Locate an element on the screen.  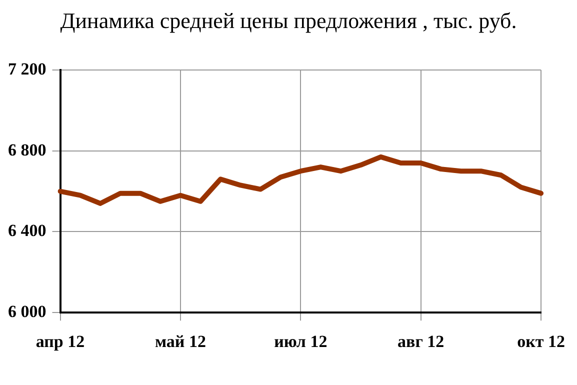
chart-title: Динамика средней цены предложения , тыс. руб. is located at coordinates (288, 21).